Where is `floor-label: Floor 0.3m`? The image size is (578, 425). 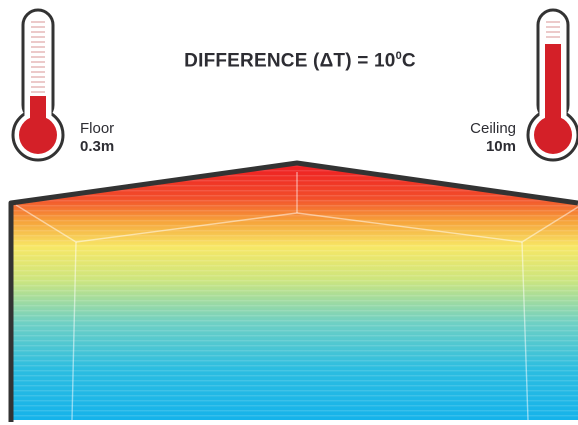
floor-label: Floor 0.3m is located at coordinates (97, 138).